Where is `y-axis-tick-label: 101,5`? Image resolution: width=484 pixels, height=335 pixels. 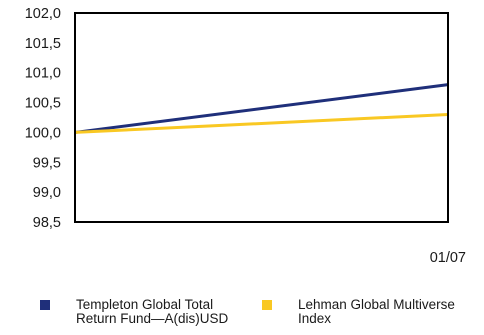
y-axis-tick-label: 101,5 is located at coordinates (43, 44).